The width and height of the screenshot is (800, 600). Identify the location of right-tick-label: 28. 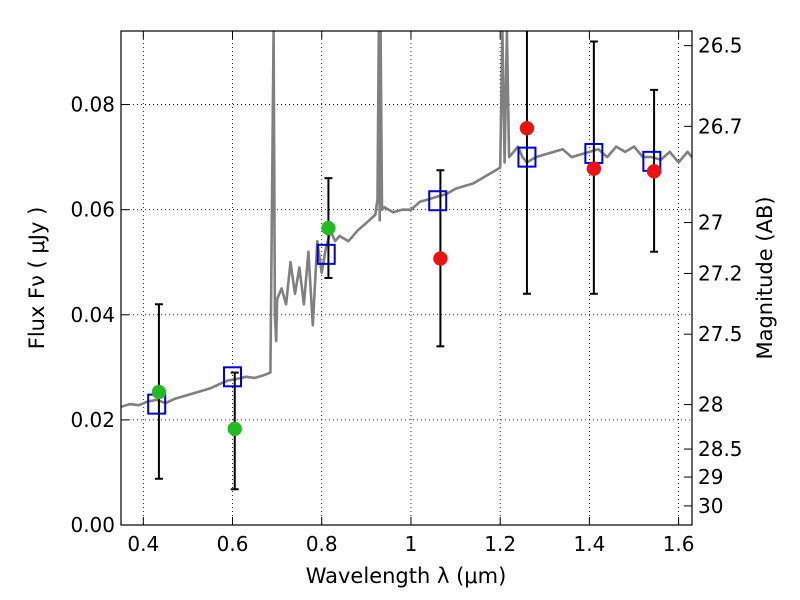
(710, 405).